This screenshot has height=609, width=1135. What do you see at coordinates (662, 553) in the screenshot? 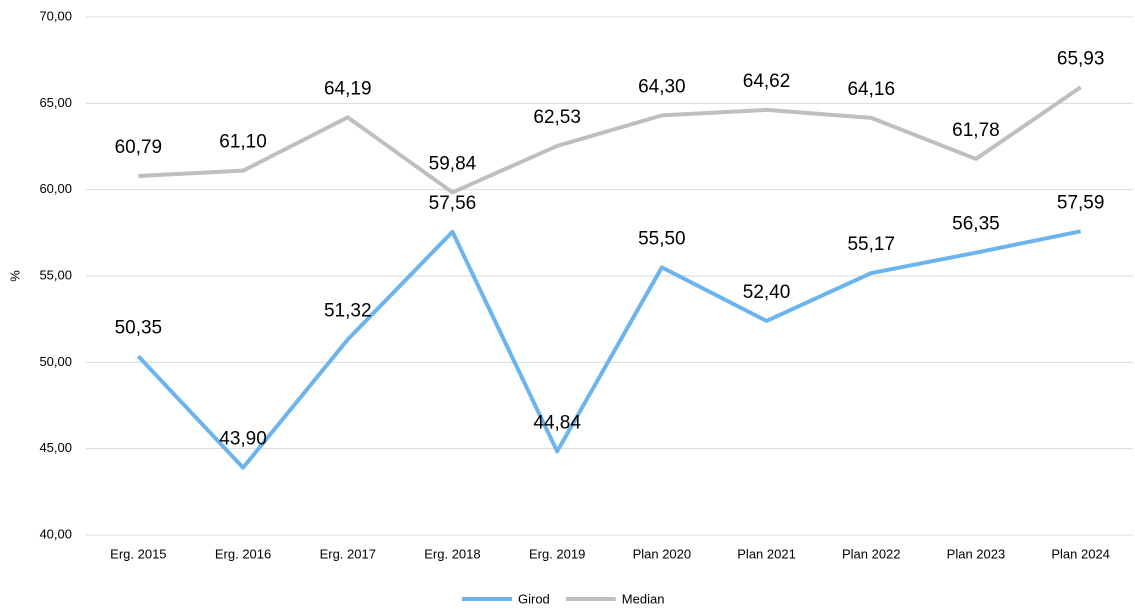
I see `x-tick-label: Plan 2020` at bounding box center [662, 553].